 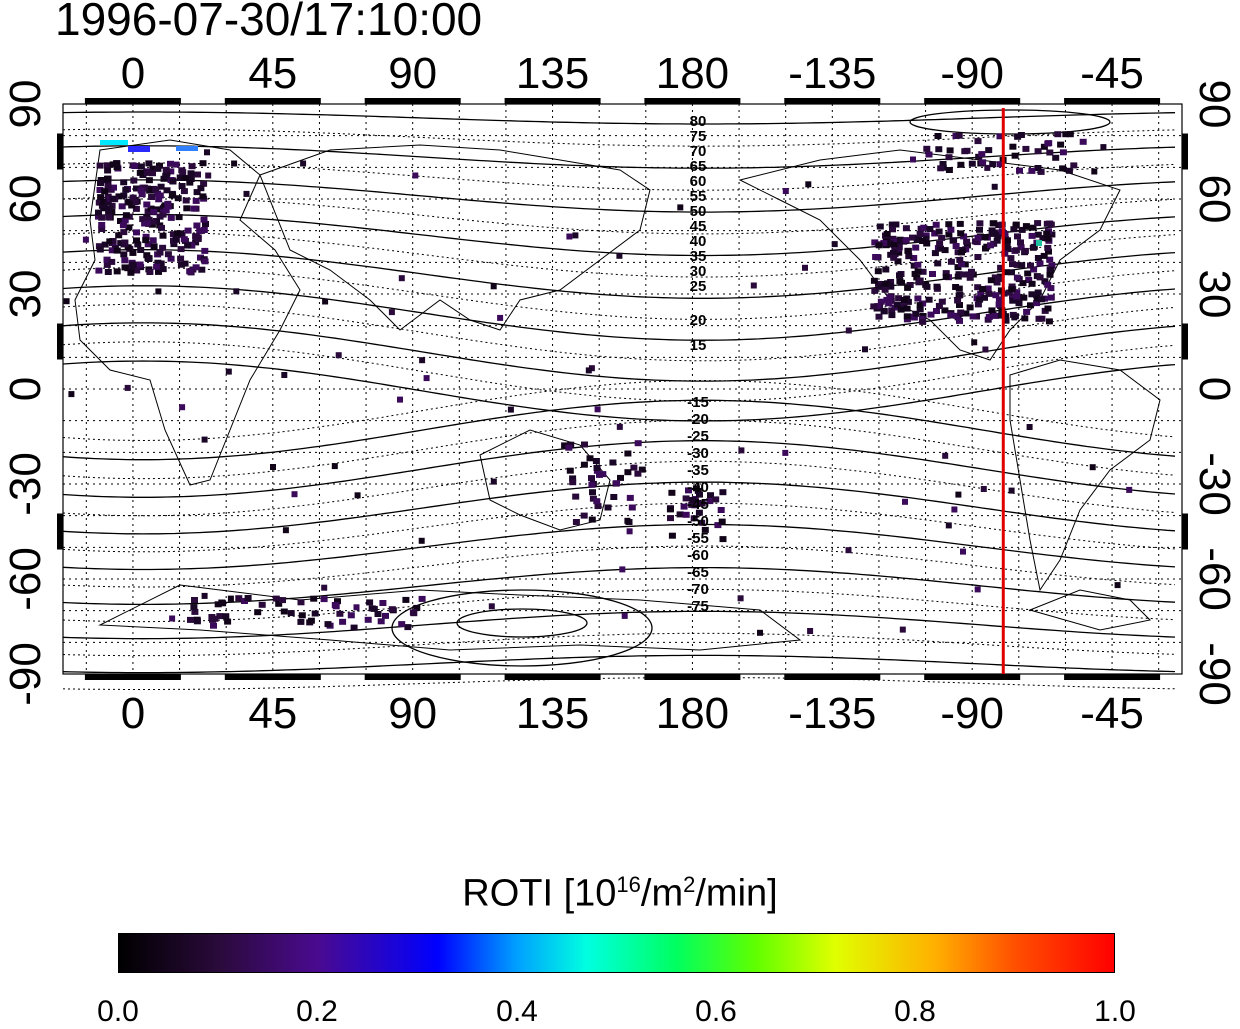 I want to click on map-title: 1996-07-30/17:10:00, so click(x=269, y=22).